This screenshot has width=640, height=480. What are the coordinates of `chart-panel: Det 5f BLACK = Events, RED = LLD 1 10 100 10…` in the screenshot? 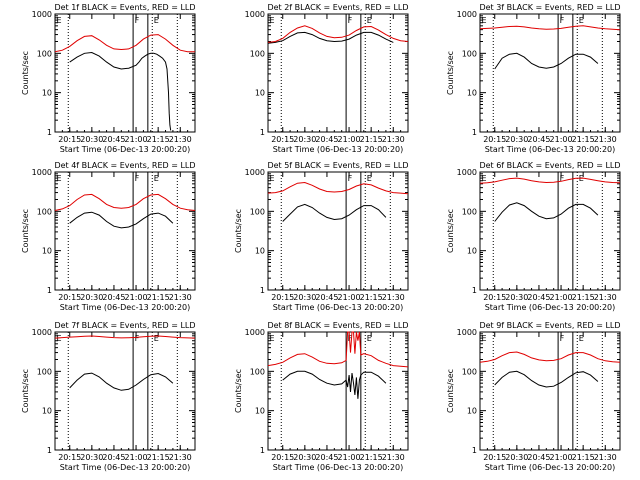 It's located at (321, 236).